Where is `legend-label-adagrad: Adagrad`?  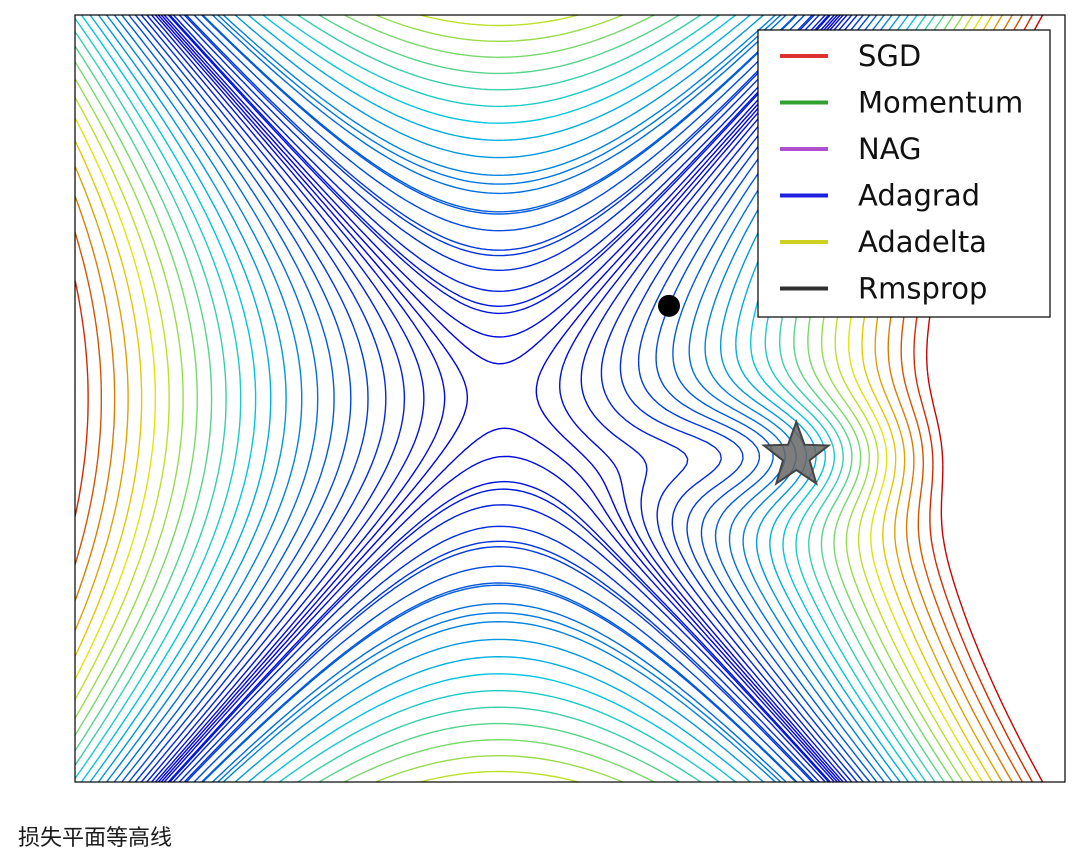 legend-label-adagrad: Adagrad is located at coordinates (919, 196).